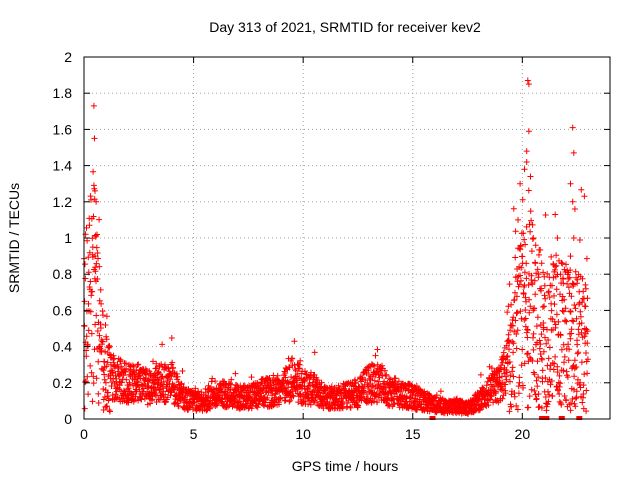 Image resolution: width=640 pixels, height=480 pixels. I want to click on y-tick-label: 2, so click(68, 57).